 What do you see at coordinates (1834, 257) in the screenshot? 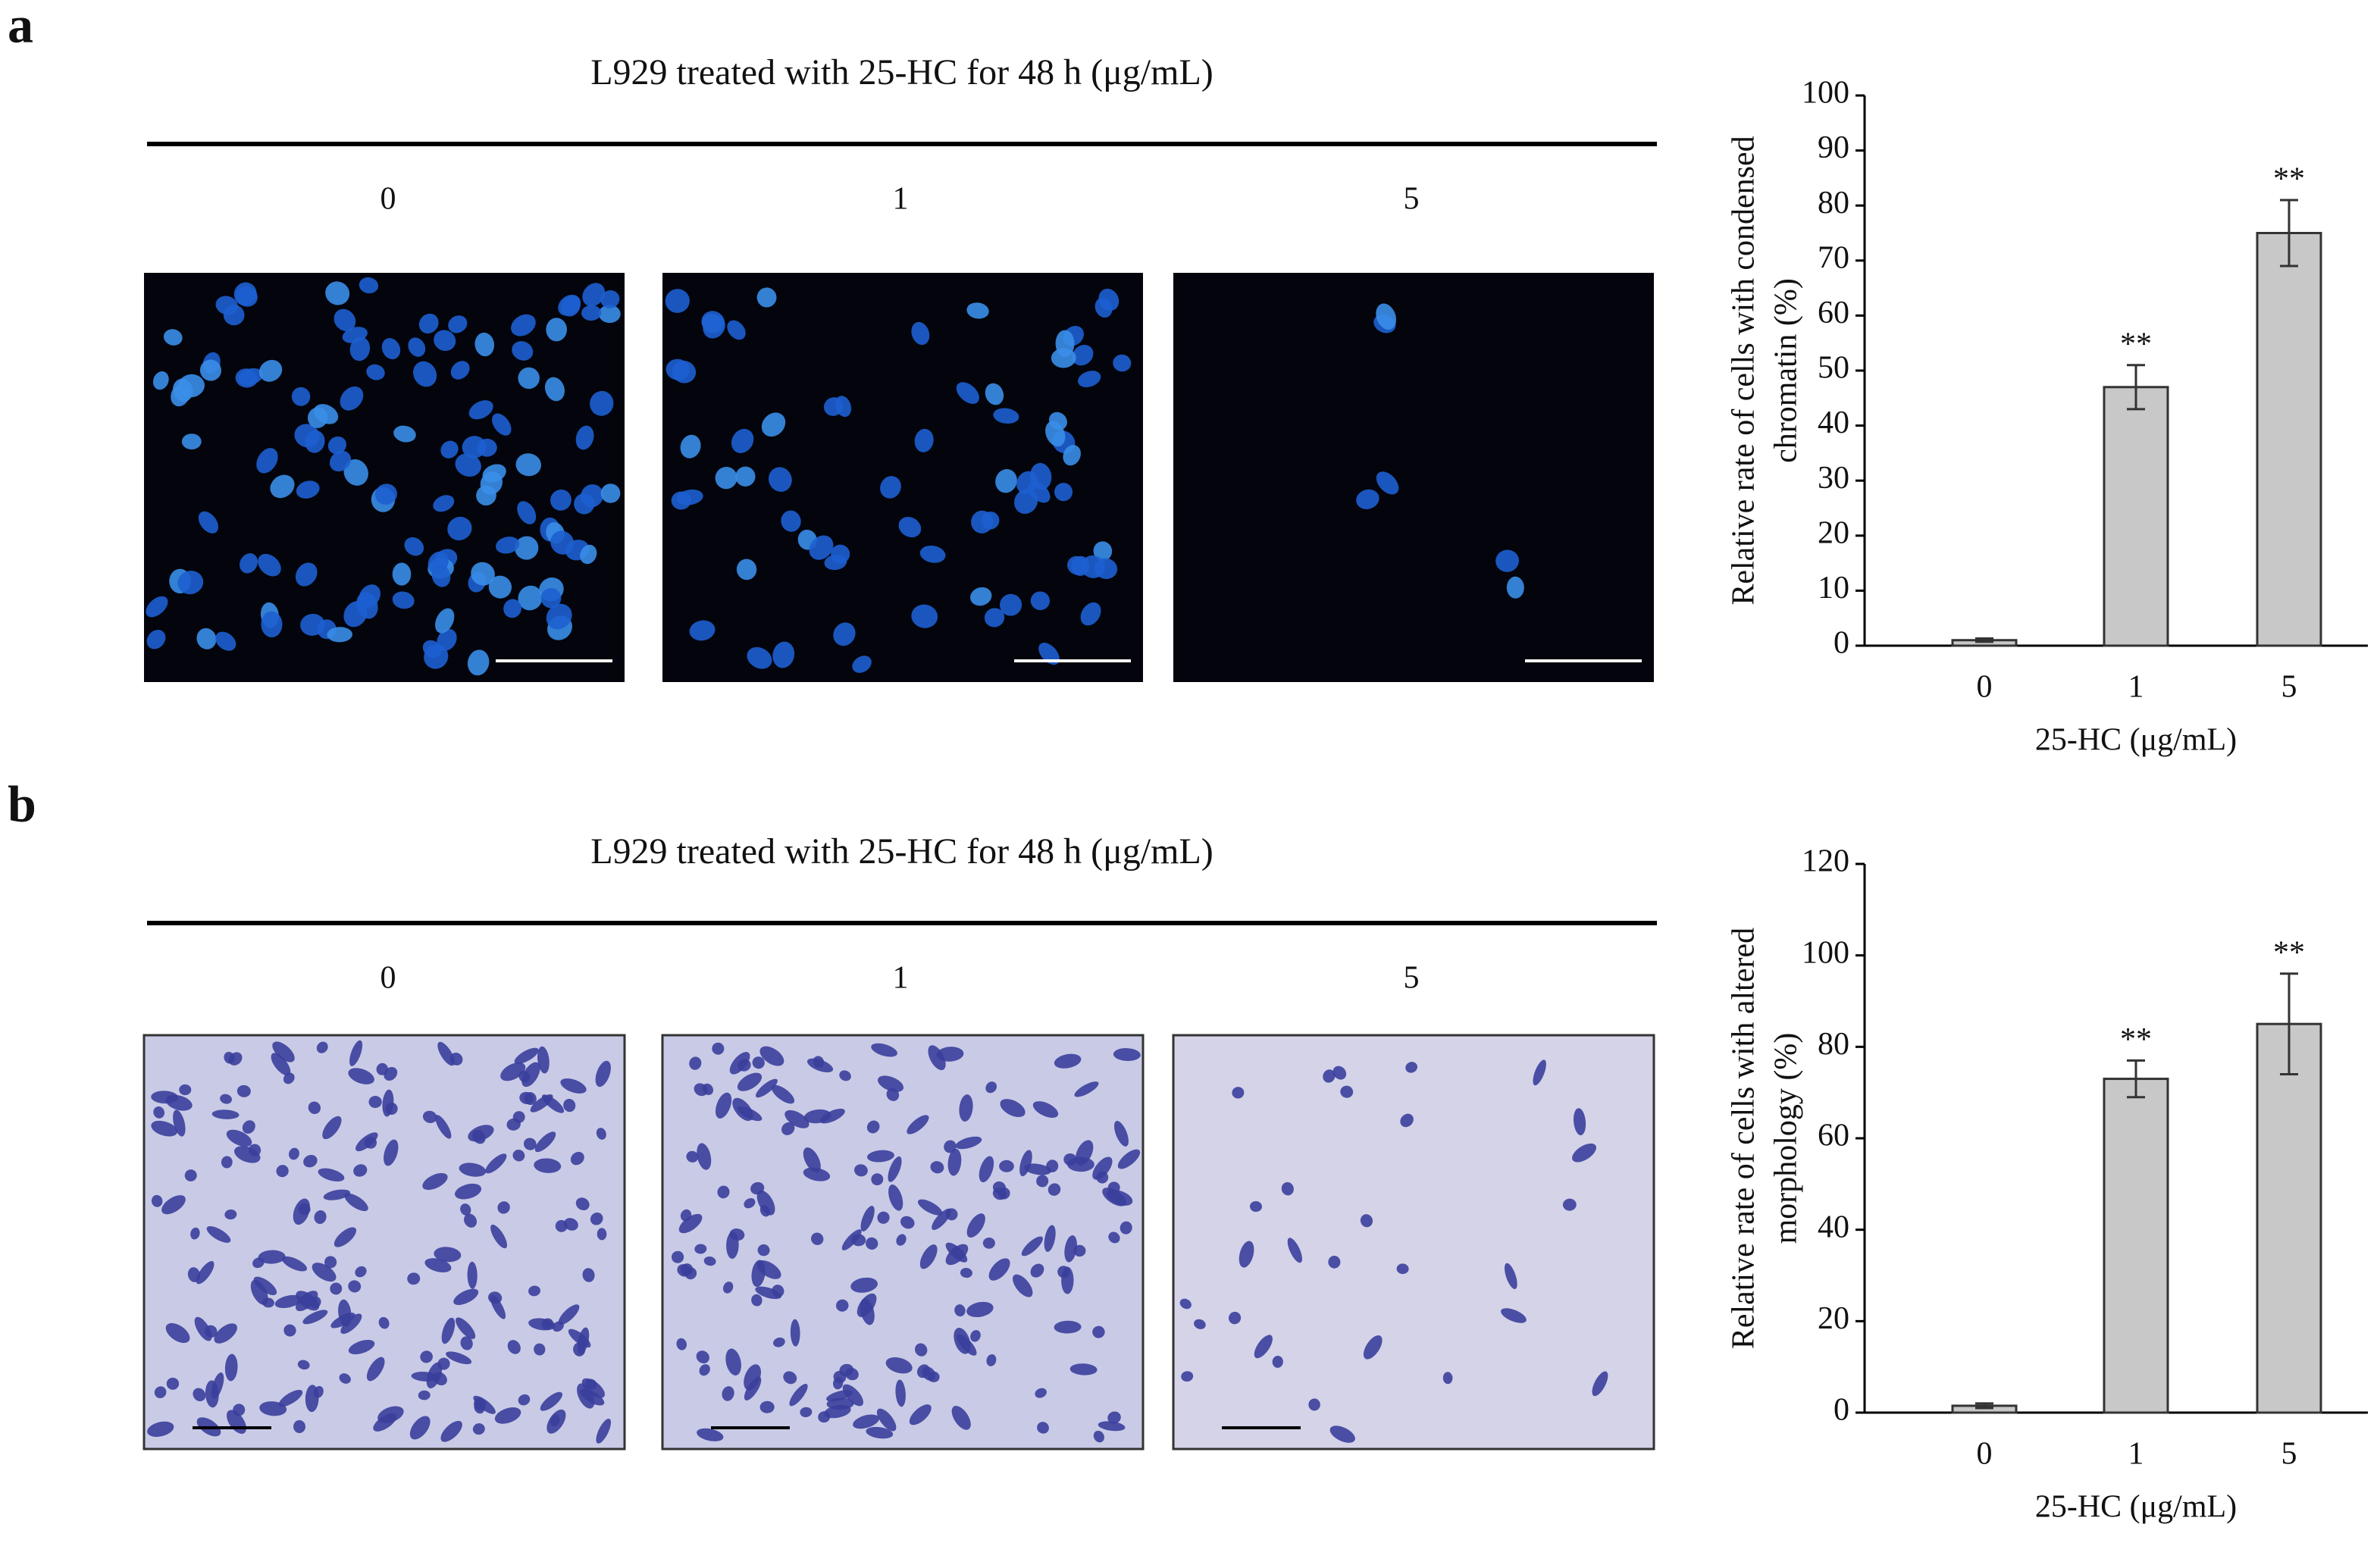
I see `y-tick-label: 70` at bounding box center [1834, 257].